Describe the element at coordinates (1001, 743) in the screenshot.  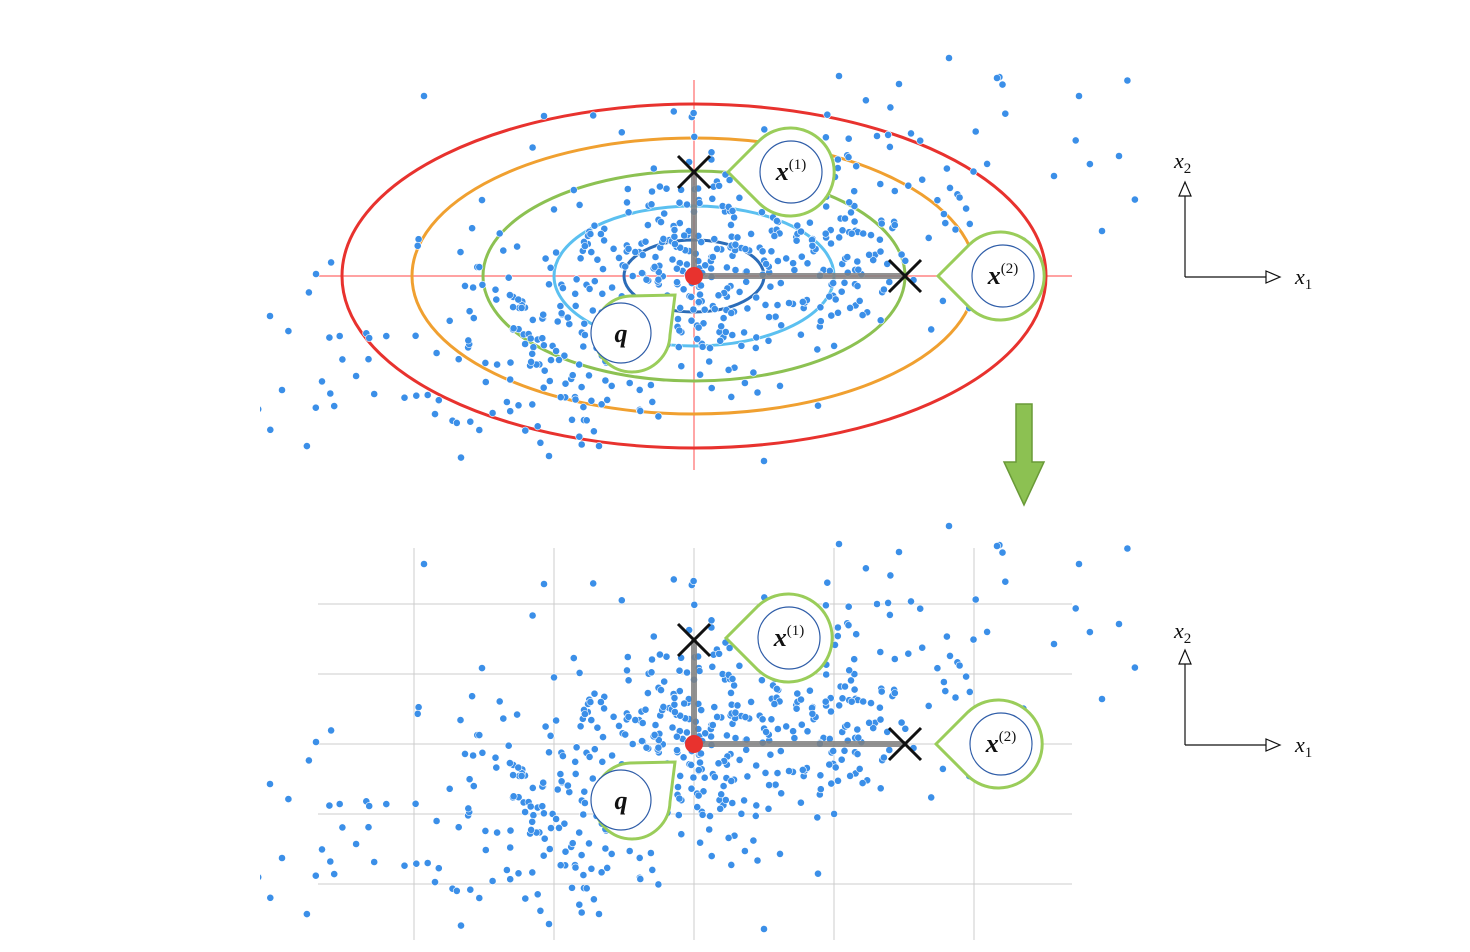
I see `callout-x2-label: x(2)` at that location.